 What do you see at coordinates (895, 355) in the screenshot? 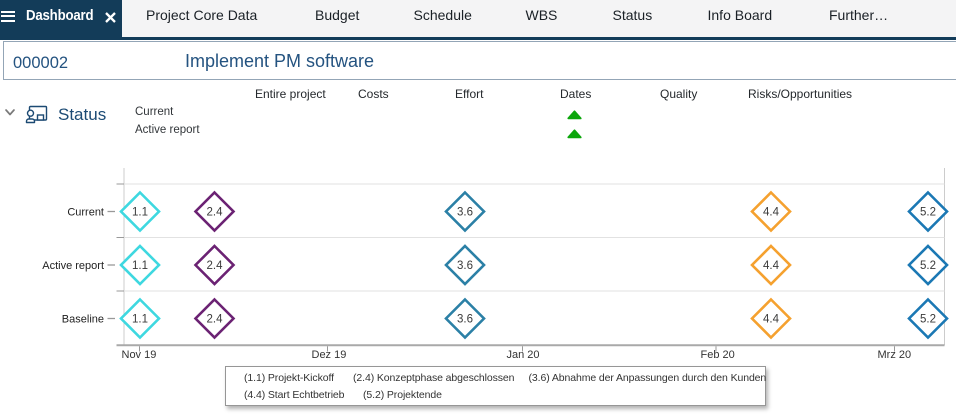
I see `svg-text: Mrz 20` at bounding box center [895, 355].